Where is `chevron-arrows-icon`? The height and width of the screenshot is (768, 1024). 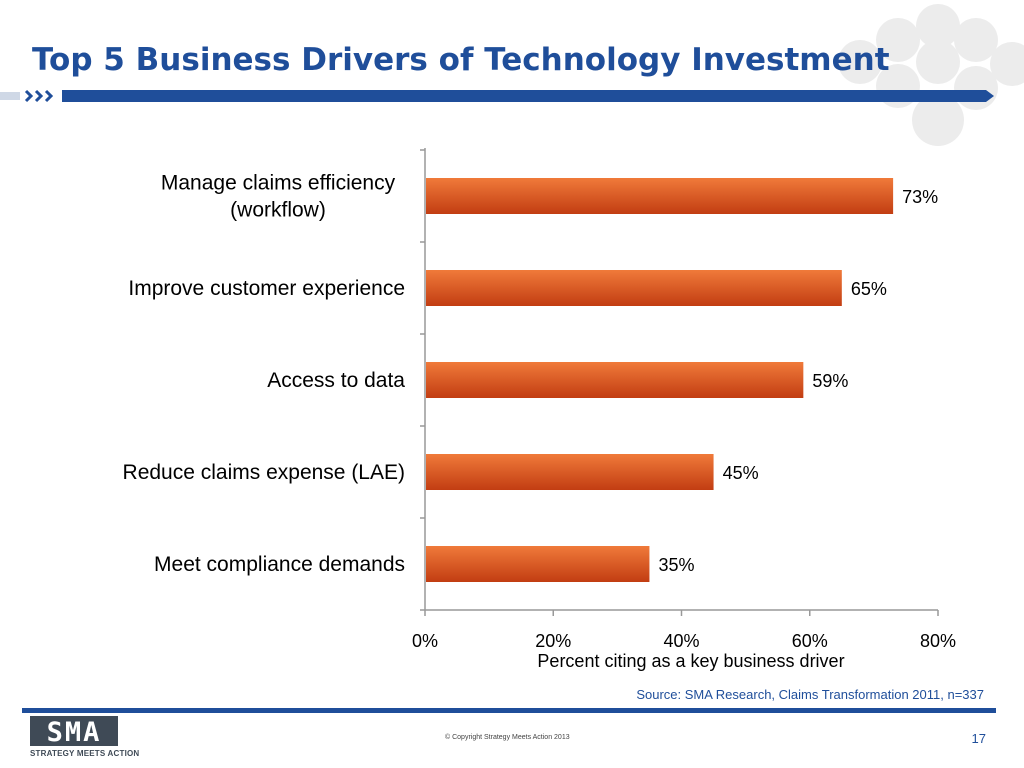 chevron-arrows-icon is located at coordinates (34, 96).